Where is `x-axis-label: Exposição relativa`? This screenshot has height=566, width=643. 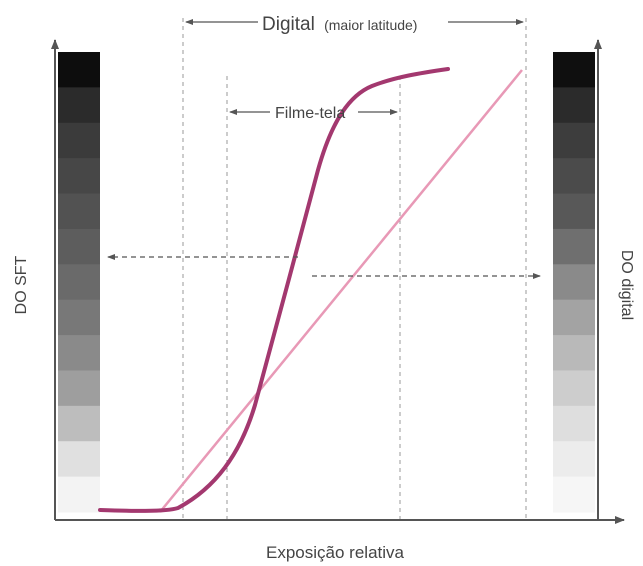
x-axis-label: Exposição relativa is located at coordinates (335, 552).